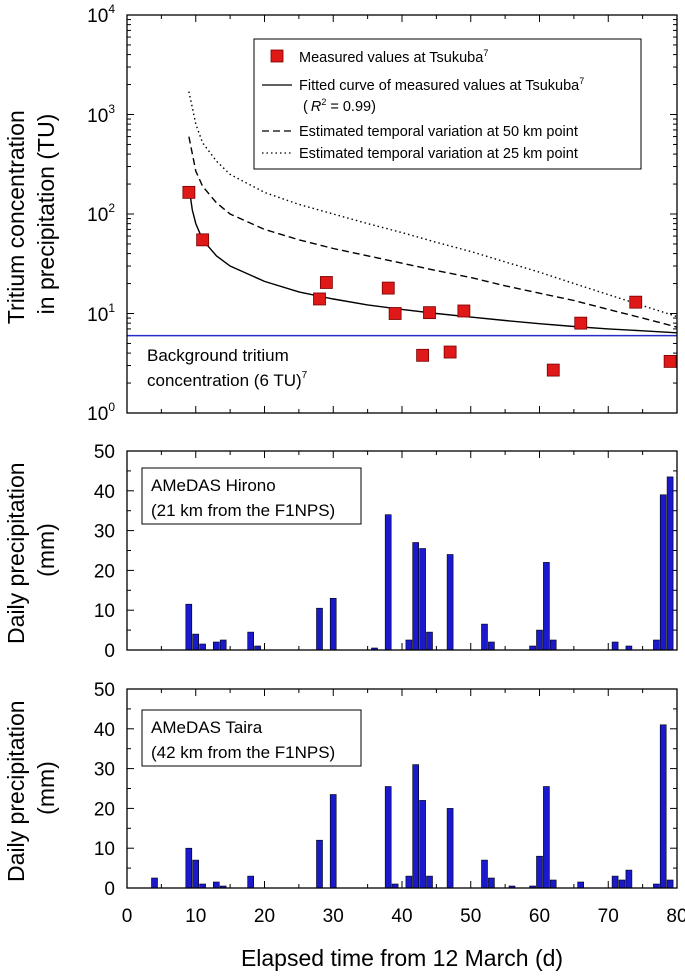 This screenshot has height=978, width=685. I want to click on hirono-y-axis-title: Daily precipitation (mm), so click(31, 550).